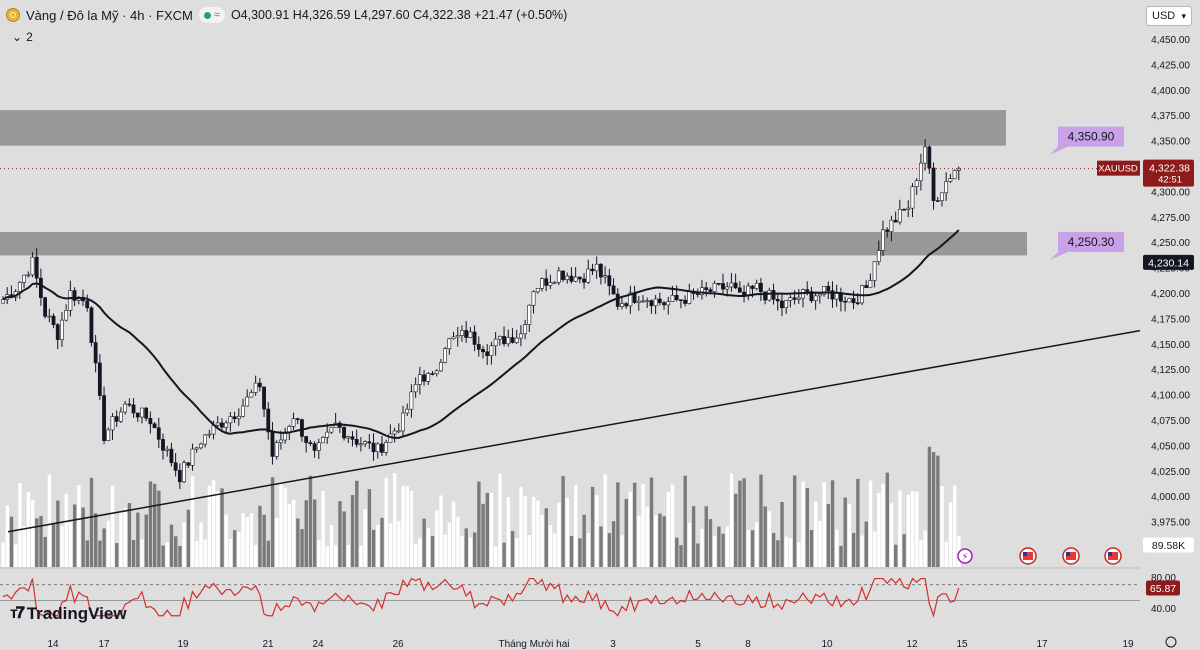  I want to click on time-tick-label: 24, so click(318, 644).